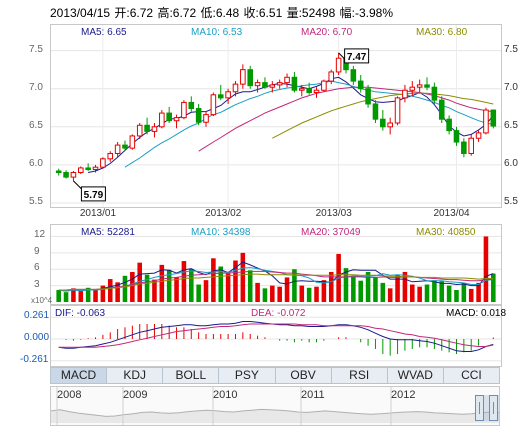  What do you see at coordinates (446, 232) in the screenshot?
I see `vol-ma30-legend: MA30: 40850` at bounding box center [446, 232].